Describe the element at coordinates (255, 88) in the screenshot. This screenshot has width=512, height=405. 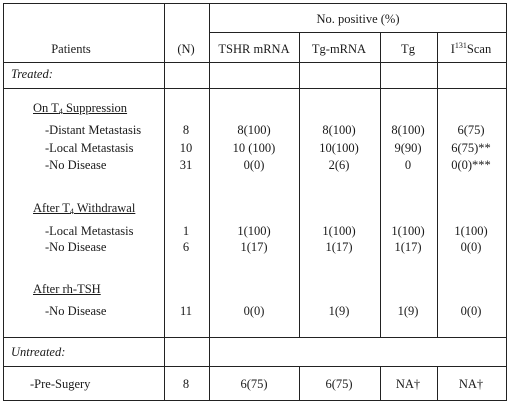
I see `treated-rule` at that location.